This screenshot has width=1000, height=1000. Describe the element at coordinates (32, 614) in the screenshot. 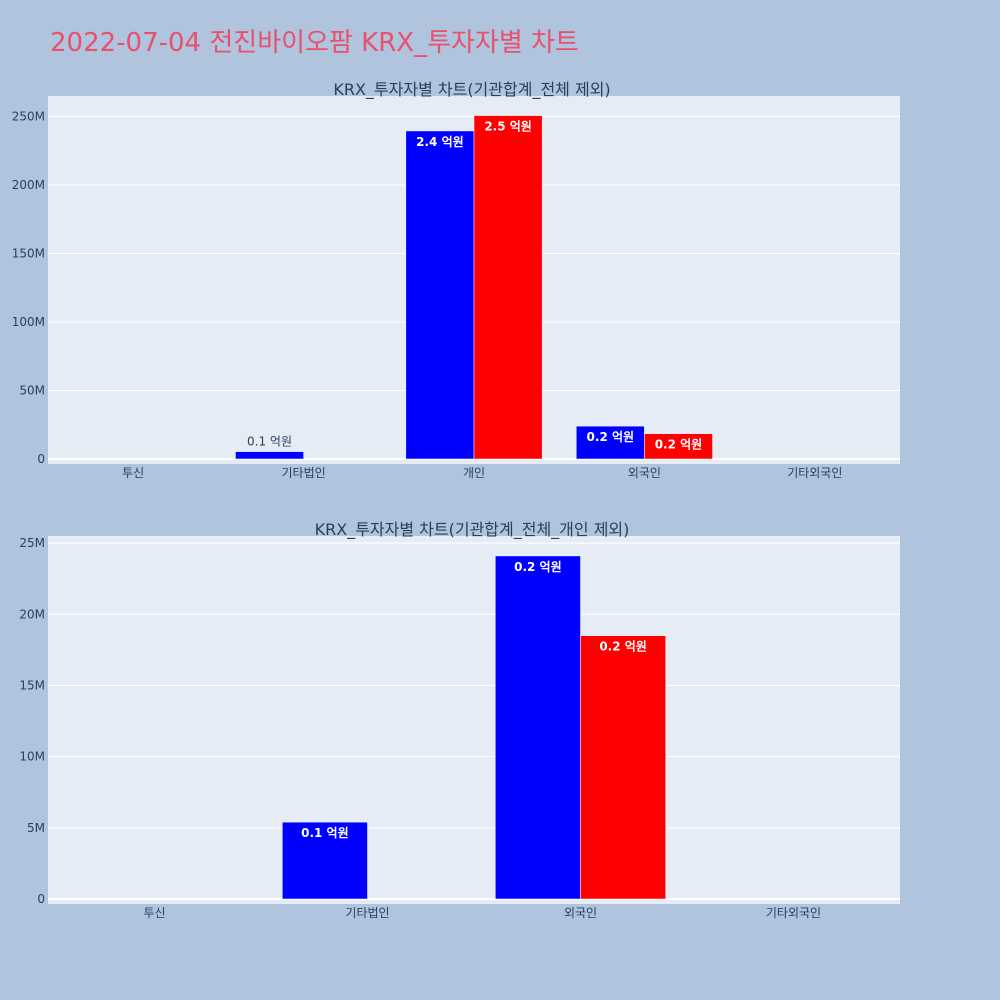

I see `y-tick-label: 20M` at that location.